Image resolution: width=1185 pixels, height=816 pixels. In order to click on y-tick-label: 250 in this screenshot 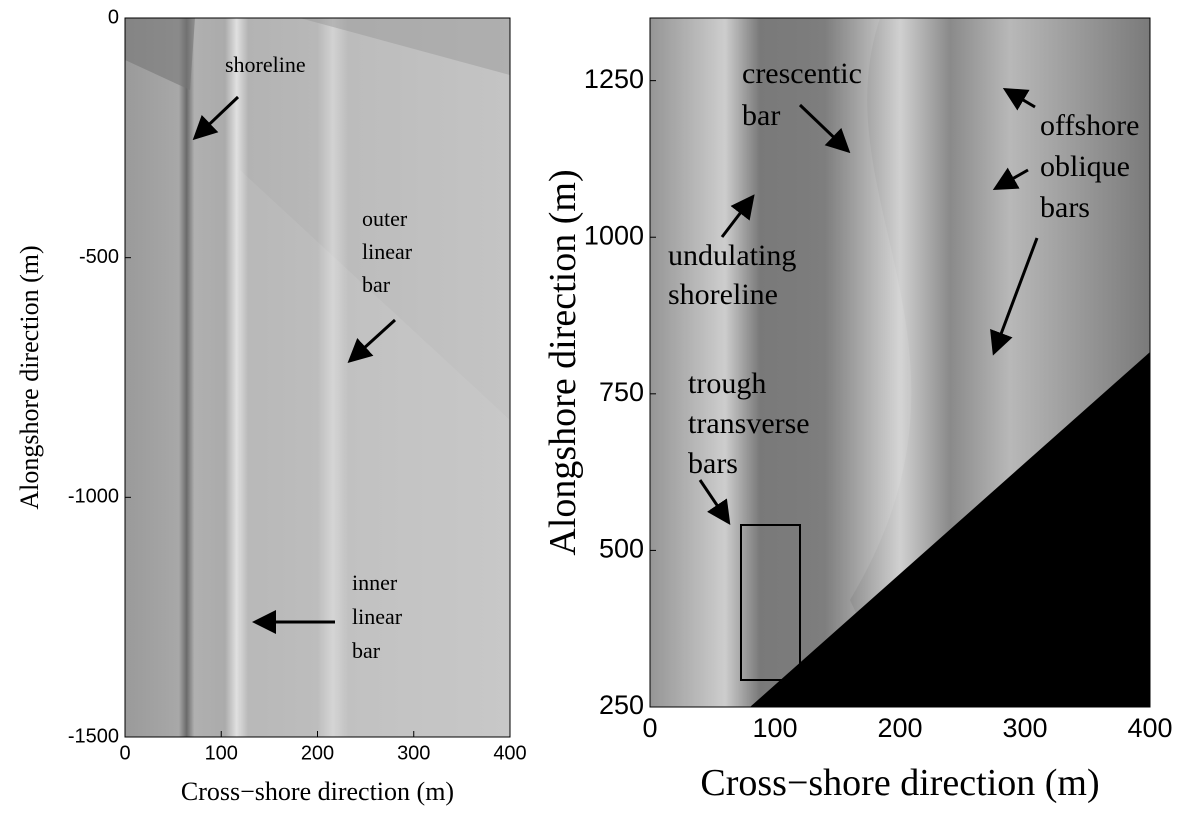, I will do `click(621, 705)`.